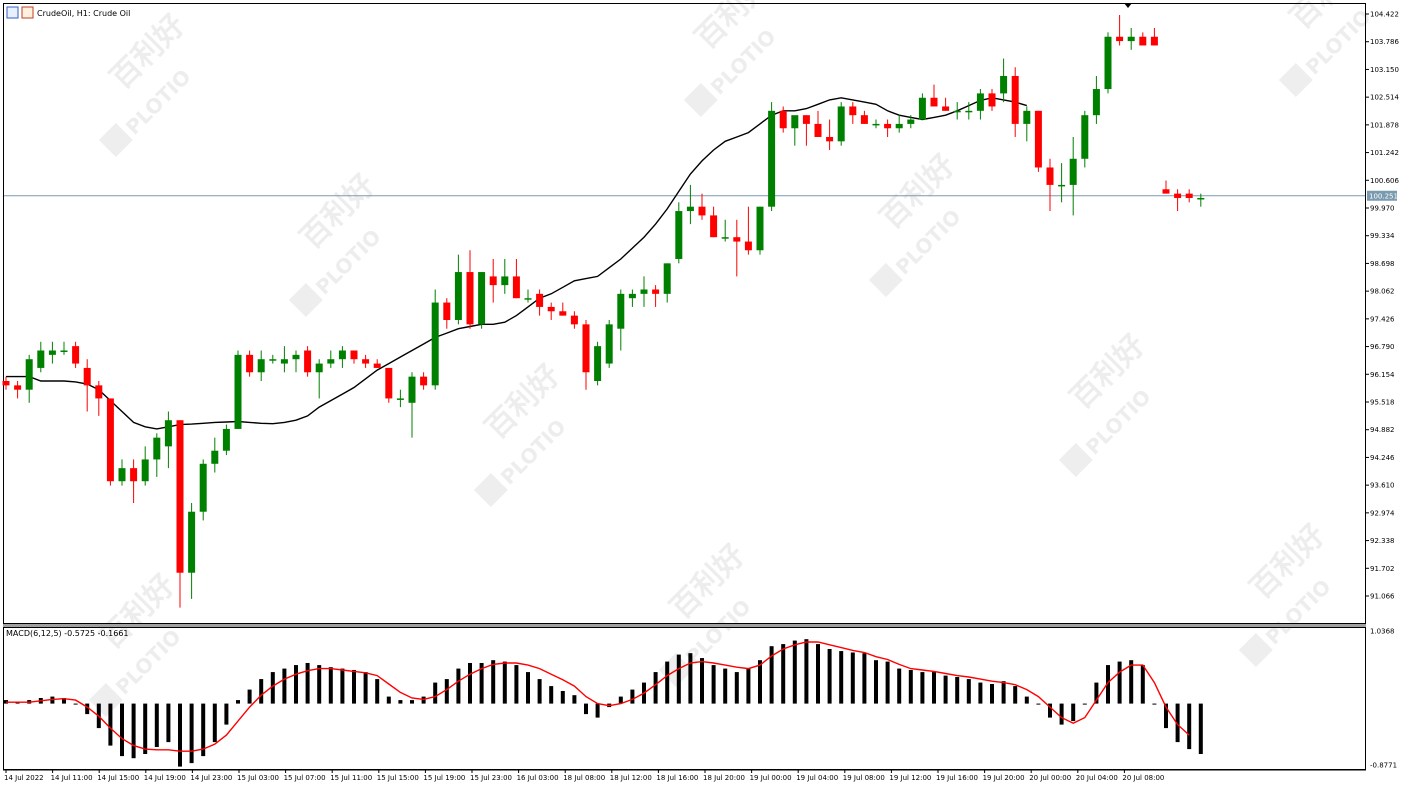 The image size is (1411, 798). What do you see at coordinates (1128, 5) in the screenshot?
I see `shift-marker-icon` at bounding box center [1128, 5].